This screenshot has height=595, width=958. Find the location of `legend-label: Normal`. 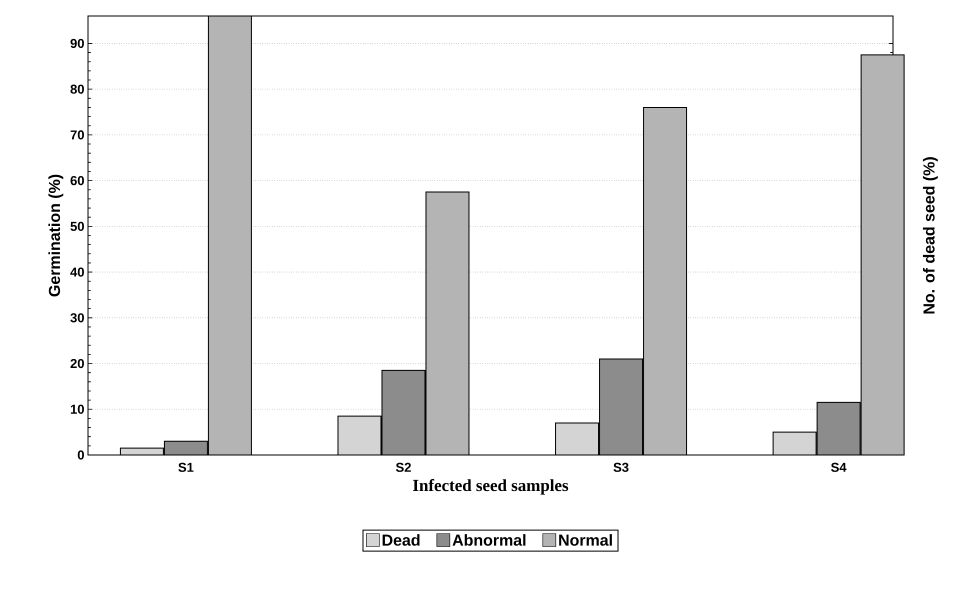

legend-label: Normal is located at coordinates (585, 540).